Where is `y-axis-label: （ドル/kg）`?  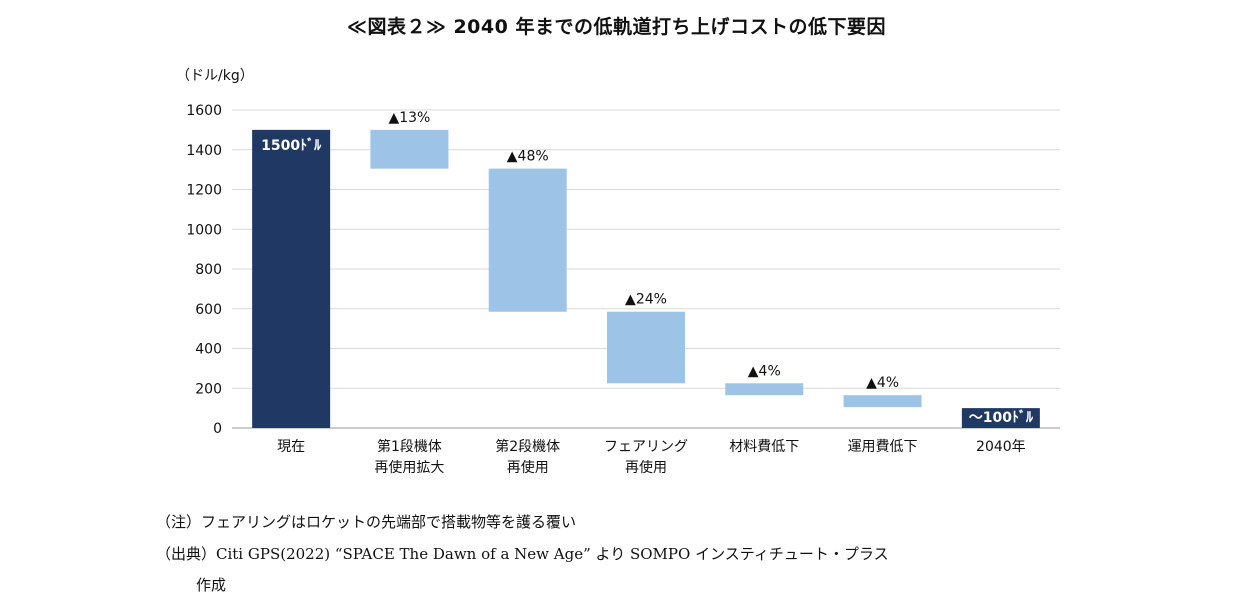 y-axis-label: （ドル/kg） is located at coordinates (215, 76).